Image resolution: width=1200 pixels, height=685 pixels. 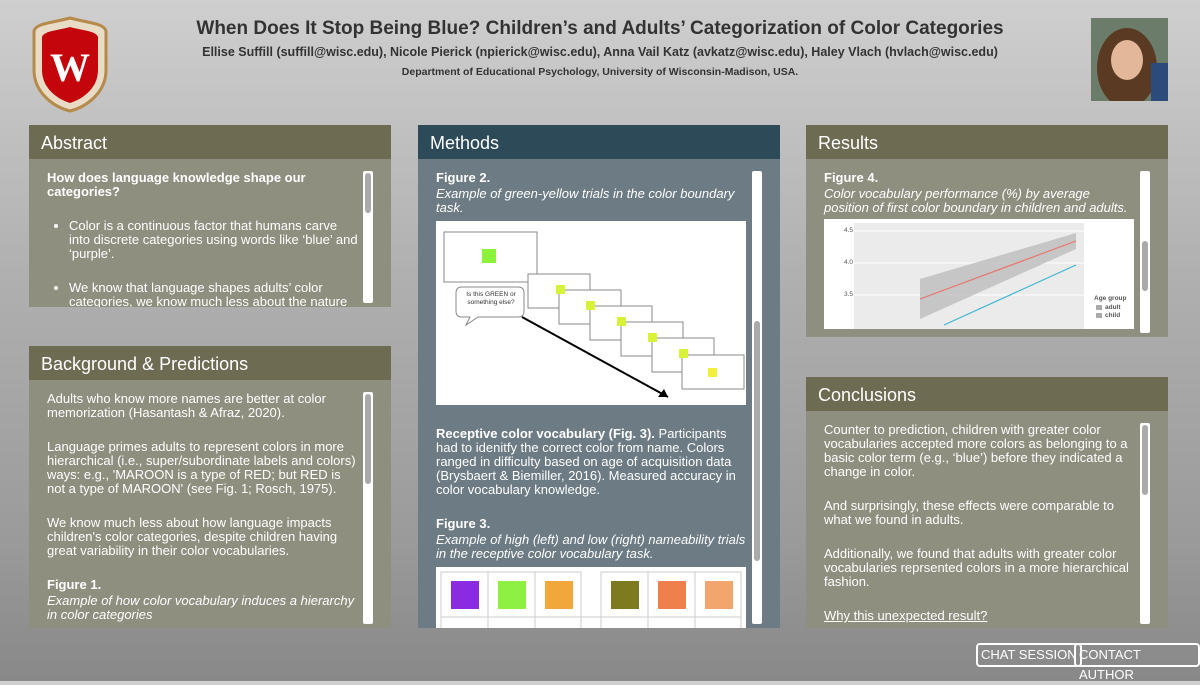 I want to click on panel-title: Methods, so click(x=599, y=142).